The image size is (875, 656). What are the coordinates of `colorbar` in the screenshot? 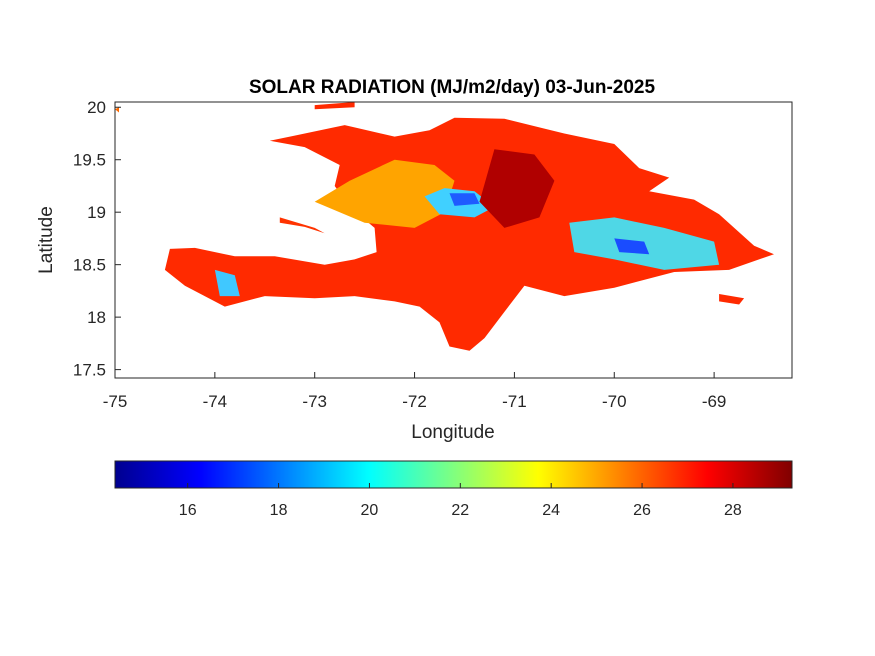 It's located at (453, 474).